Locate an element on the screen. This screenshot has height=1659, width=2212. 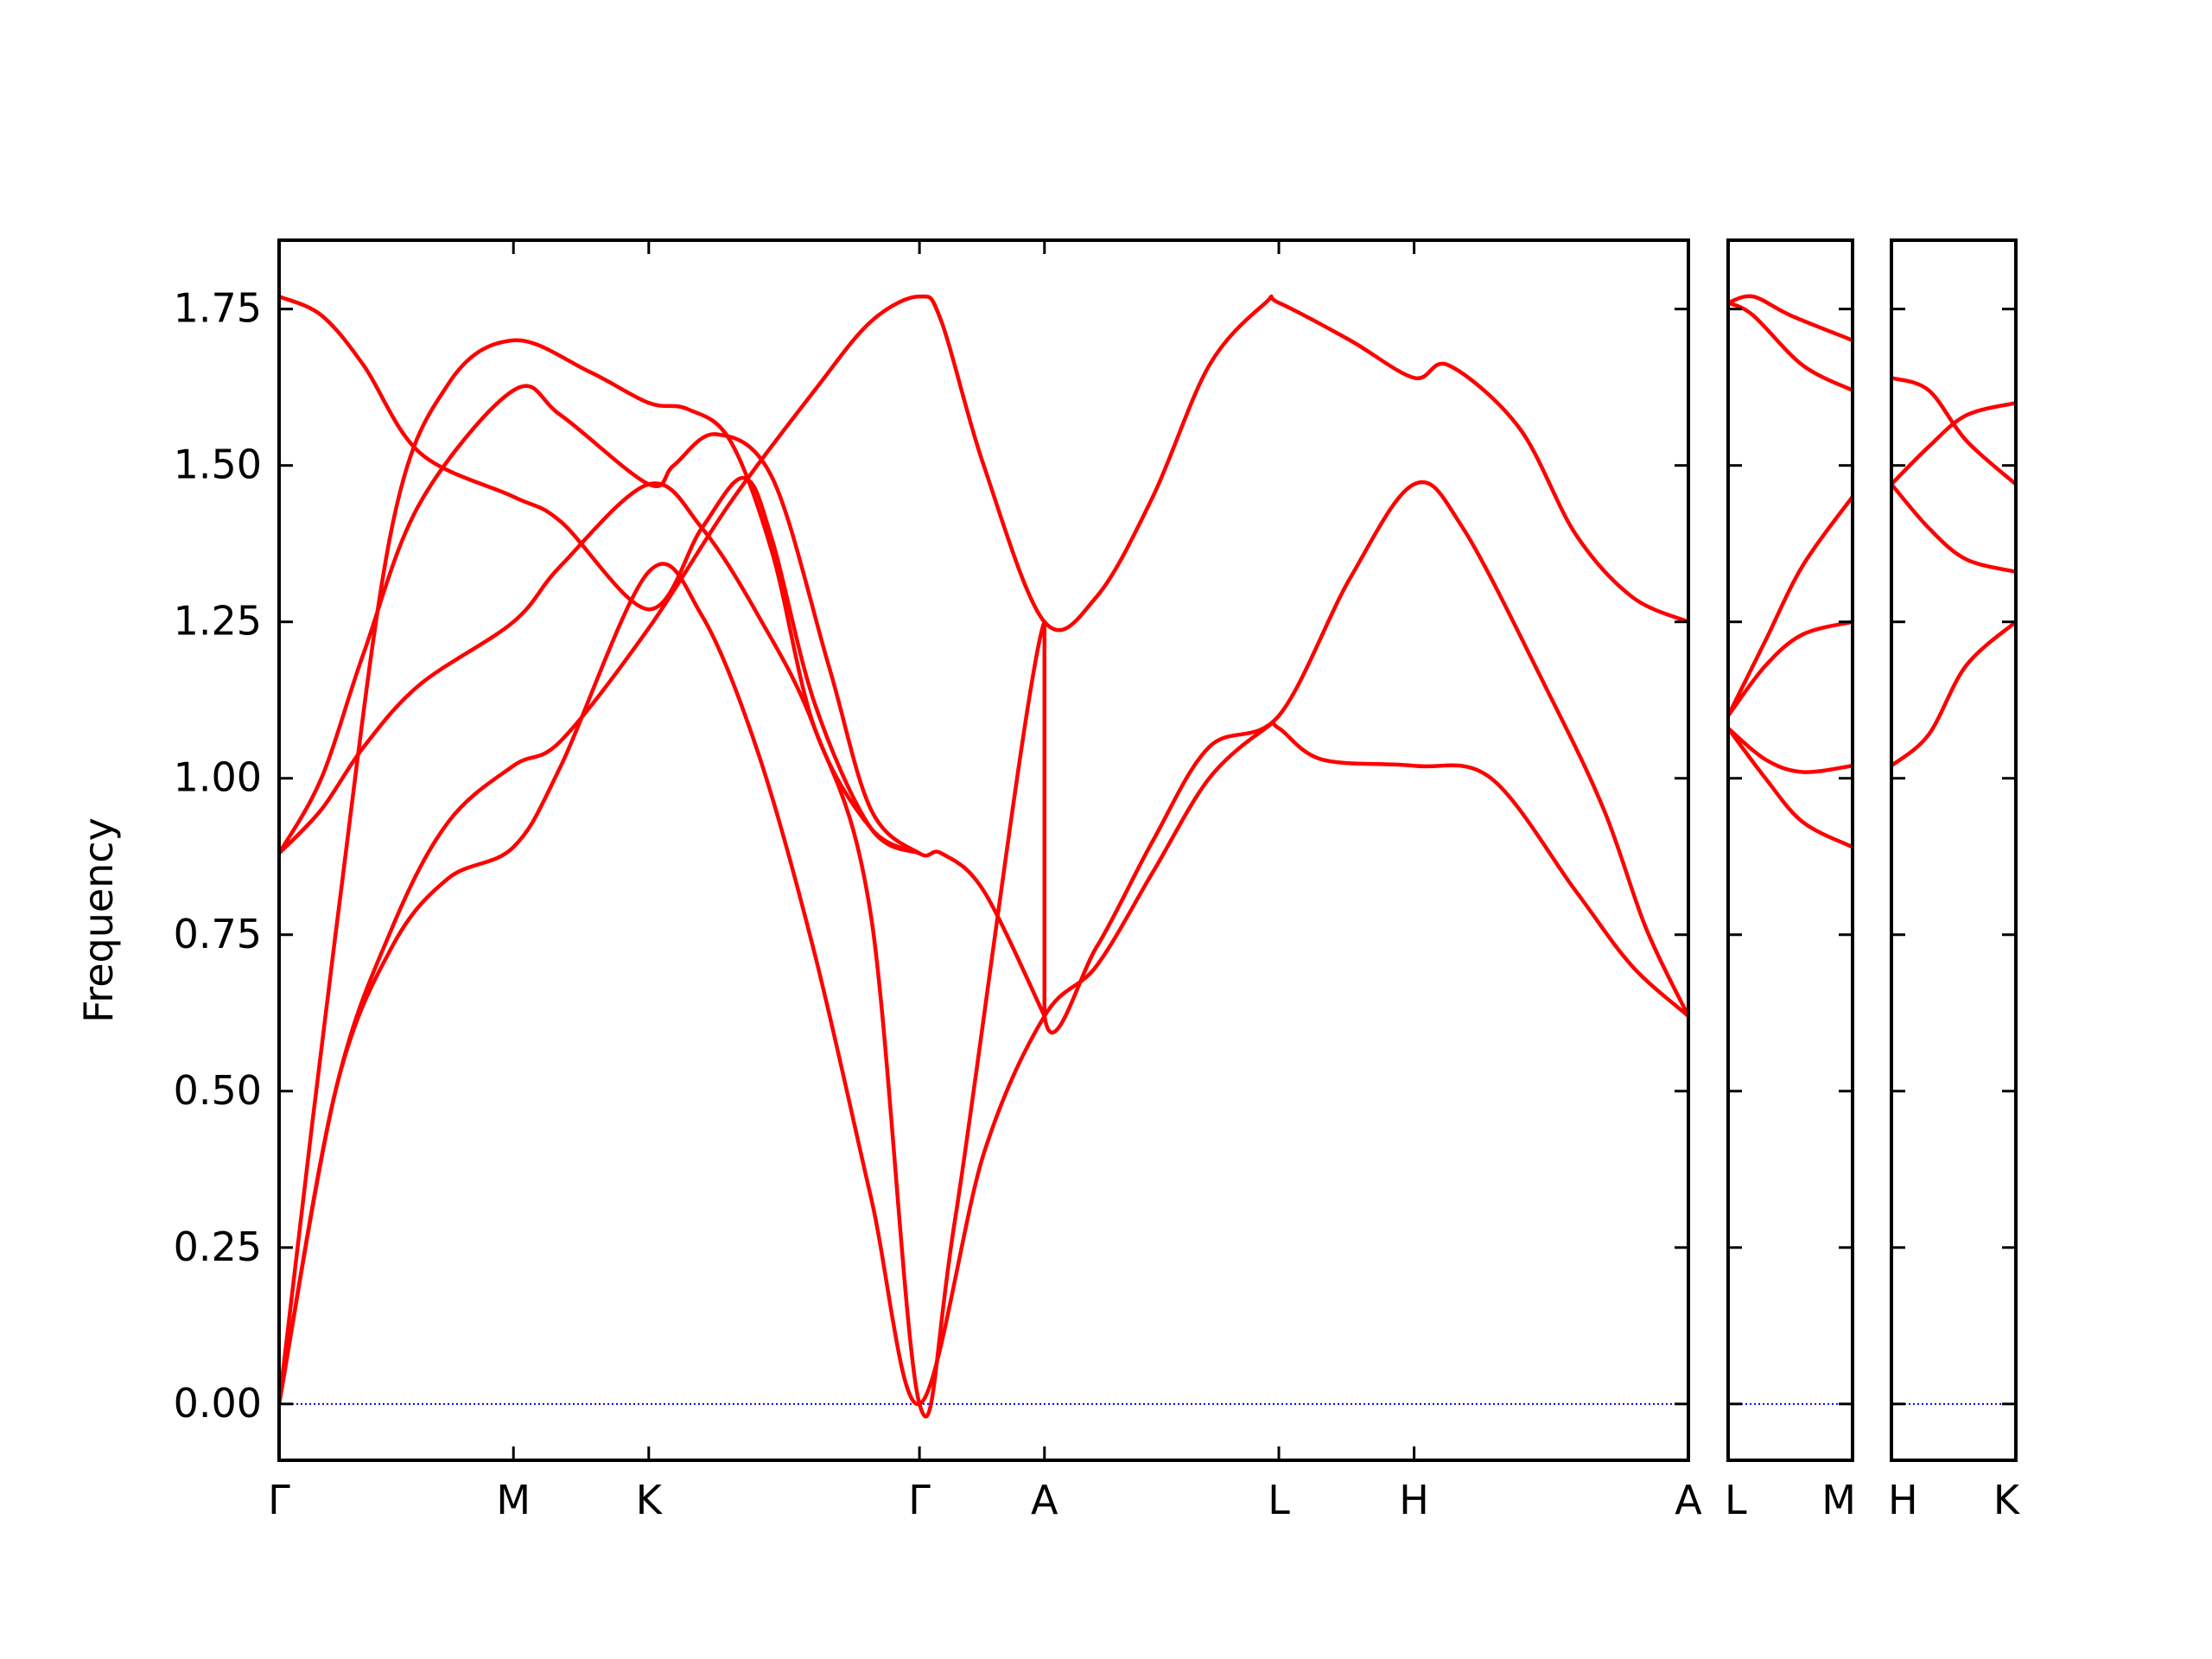
y-tick-label: 0.00 is located at coordinates (218, 1403).